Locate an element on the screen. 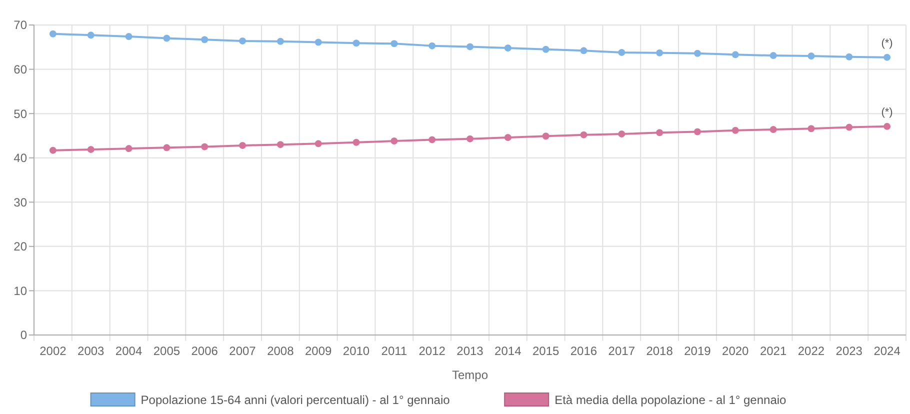  x-tick-label: 2022 is located at coordinates (811, 351).